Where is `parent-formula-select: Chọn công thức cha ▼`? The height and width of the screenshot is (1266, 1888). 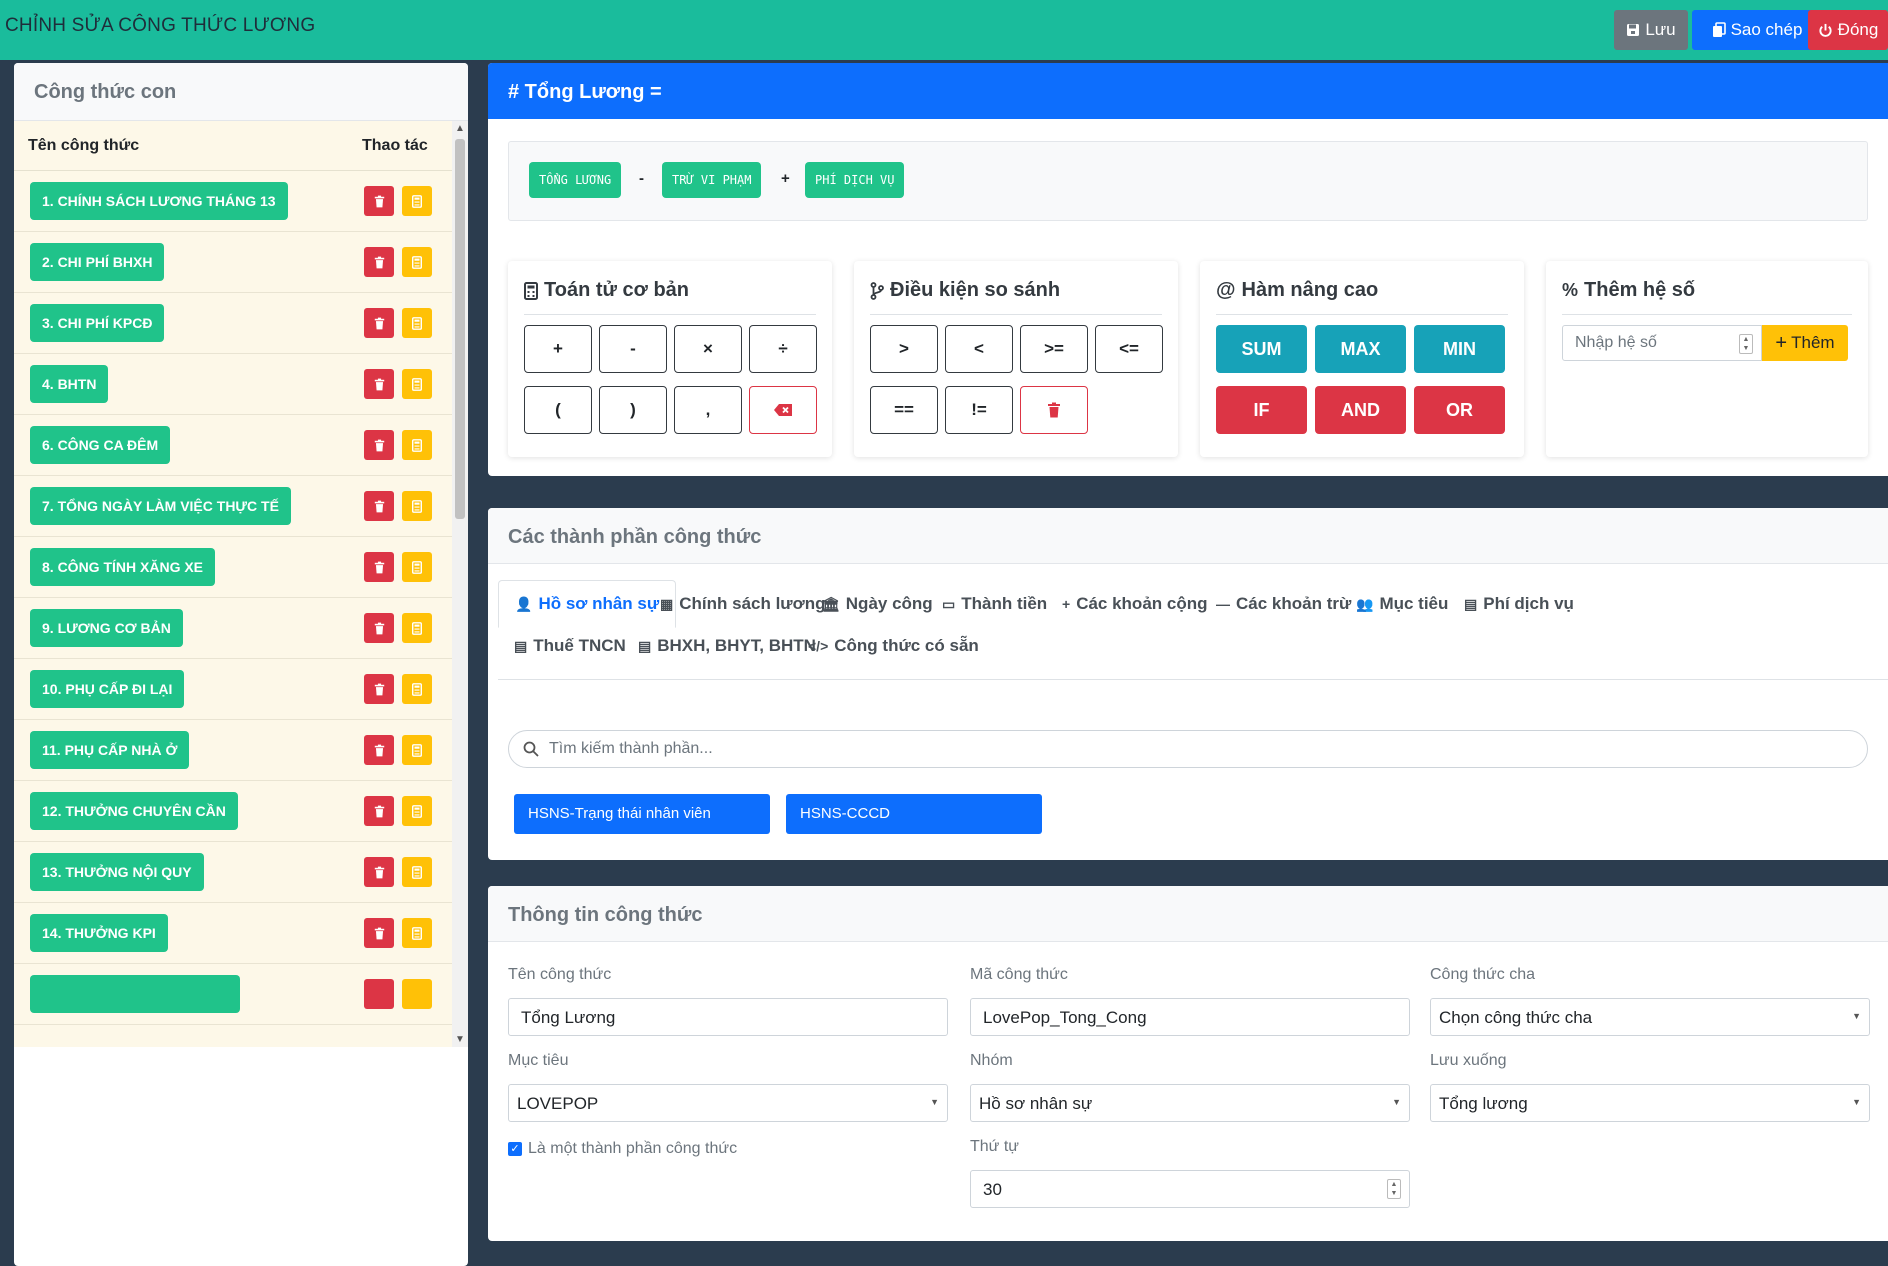 parent-formula-select: Chọn công thức cha ▼ is located at coordinates (1650, 1017).